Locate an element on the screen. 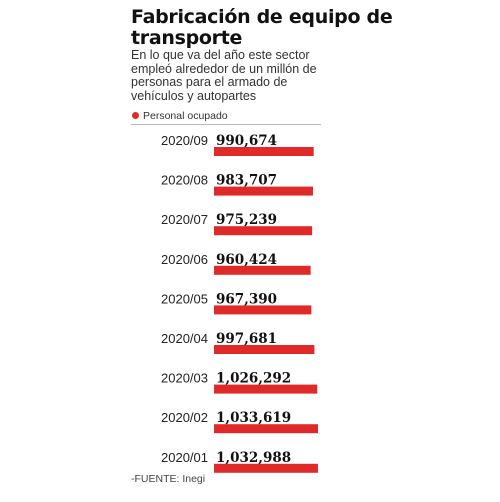 This screenshot has width=500, height=502. bar-row: 2020/03 1,026,292 is located at coordinates (239, 382).